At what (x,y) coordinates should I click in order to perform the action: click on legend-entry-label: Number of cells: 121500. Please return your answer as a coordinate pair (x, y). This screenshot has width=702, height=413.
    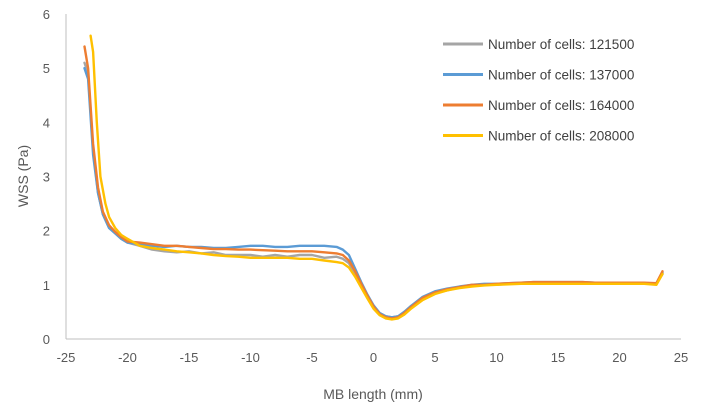
    Looking at the image, I should click on (561, 44).